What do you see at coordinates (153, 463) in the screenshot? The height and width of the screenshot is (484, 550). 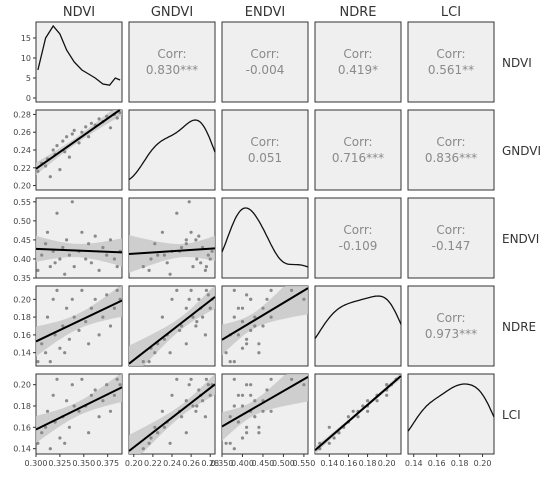 I see `xtick-label-gndvi-0.22: 0.22` at bounding box center [153, 463].